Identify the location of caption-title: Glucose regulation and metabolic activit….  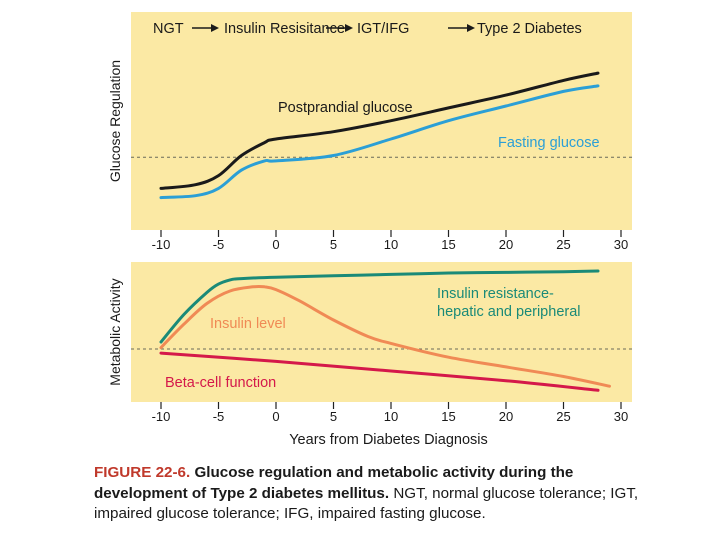
(334, 483).